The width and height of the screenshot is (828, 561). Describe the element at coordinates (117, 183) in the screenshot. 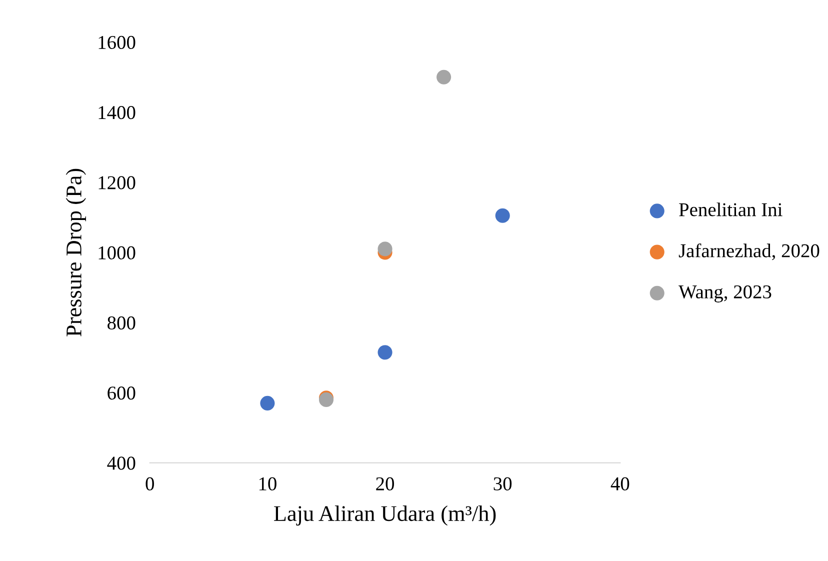

I see `y-tick-label: 1200` at that location.